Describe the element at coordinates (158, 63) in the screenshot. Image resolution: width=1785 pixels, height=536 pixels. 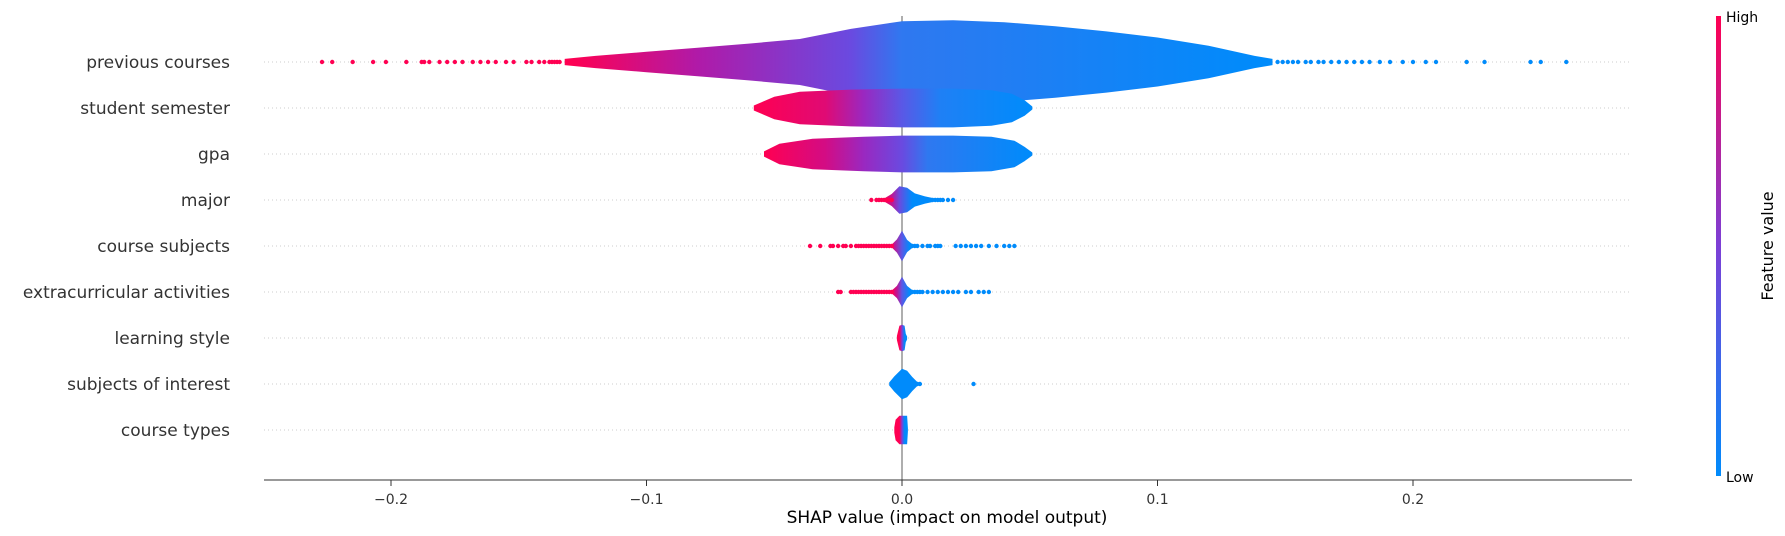
I see `feature-label: previous courses` at that location.